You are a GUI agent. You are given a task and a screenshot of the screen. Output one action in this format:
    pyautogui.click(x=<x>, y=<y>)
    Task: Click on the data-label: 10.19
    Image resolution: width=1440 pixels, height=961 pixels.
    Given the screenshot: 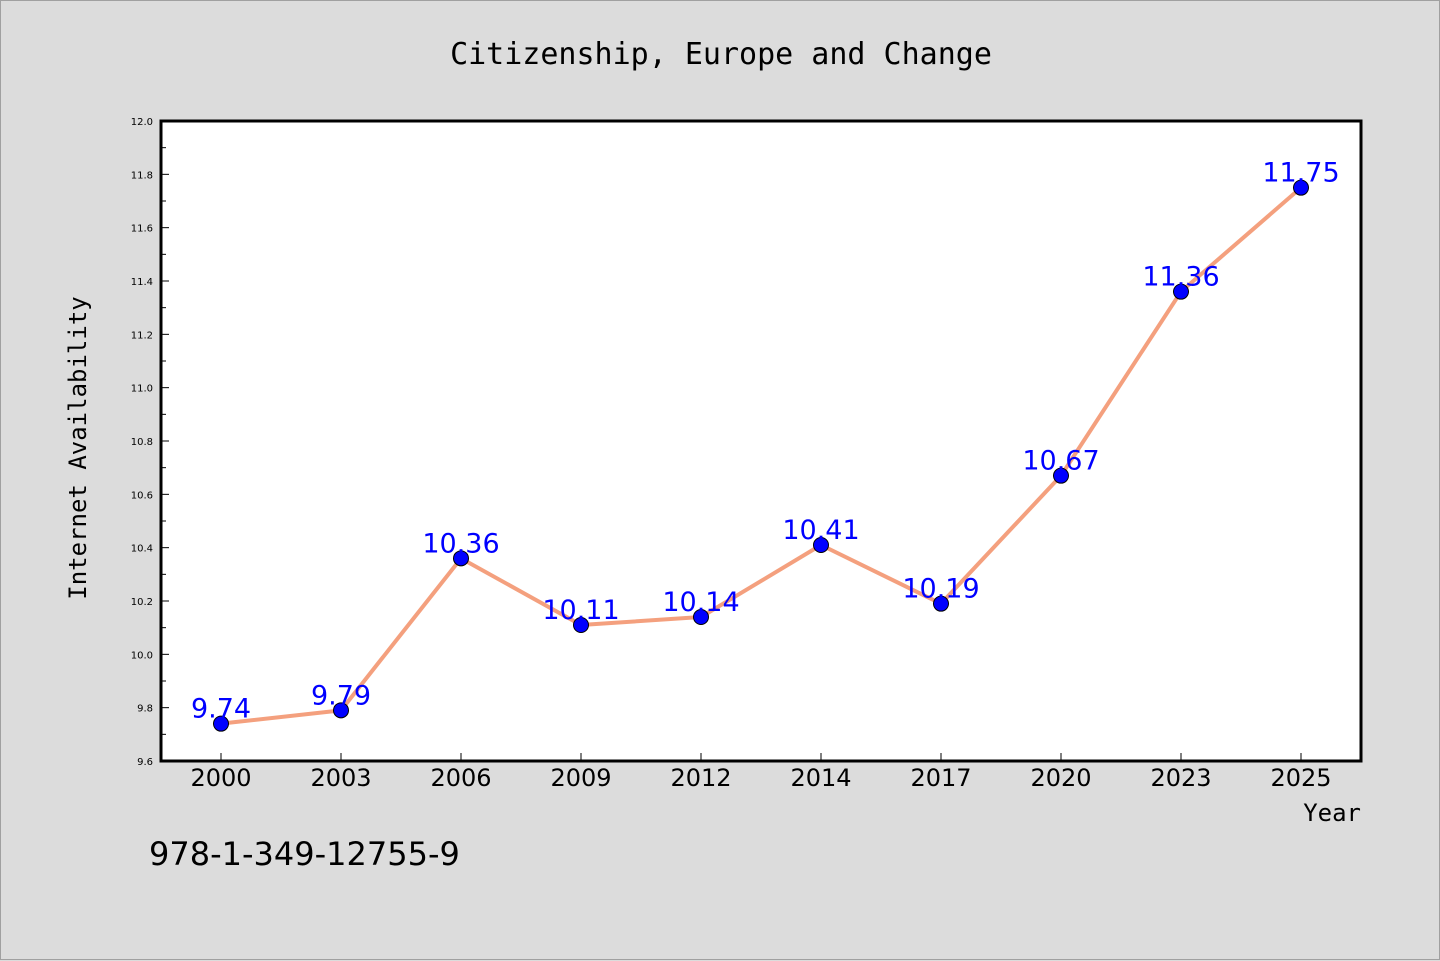 What is the action you would take?
    pyautogui.click(x=940, y=589)
    